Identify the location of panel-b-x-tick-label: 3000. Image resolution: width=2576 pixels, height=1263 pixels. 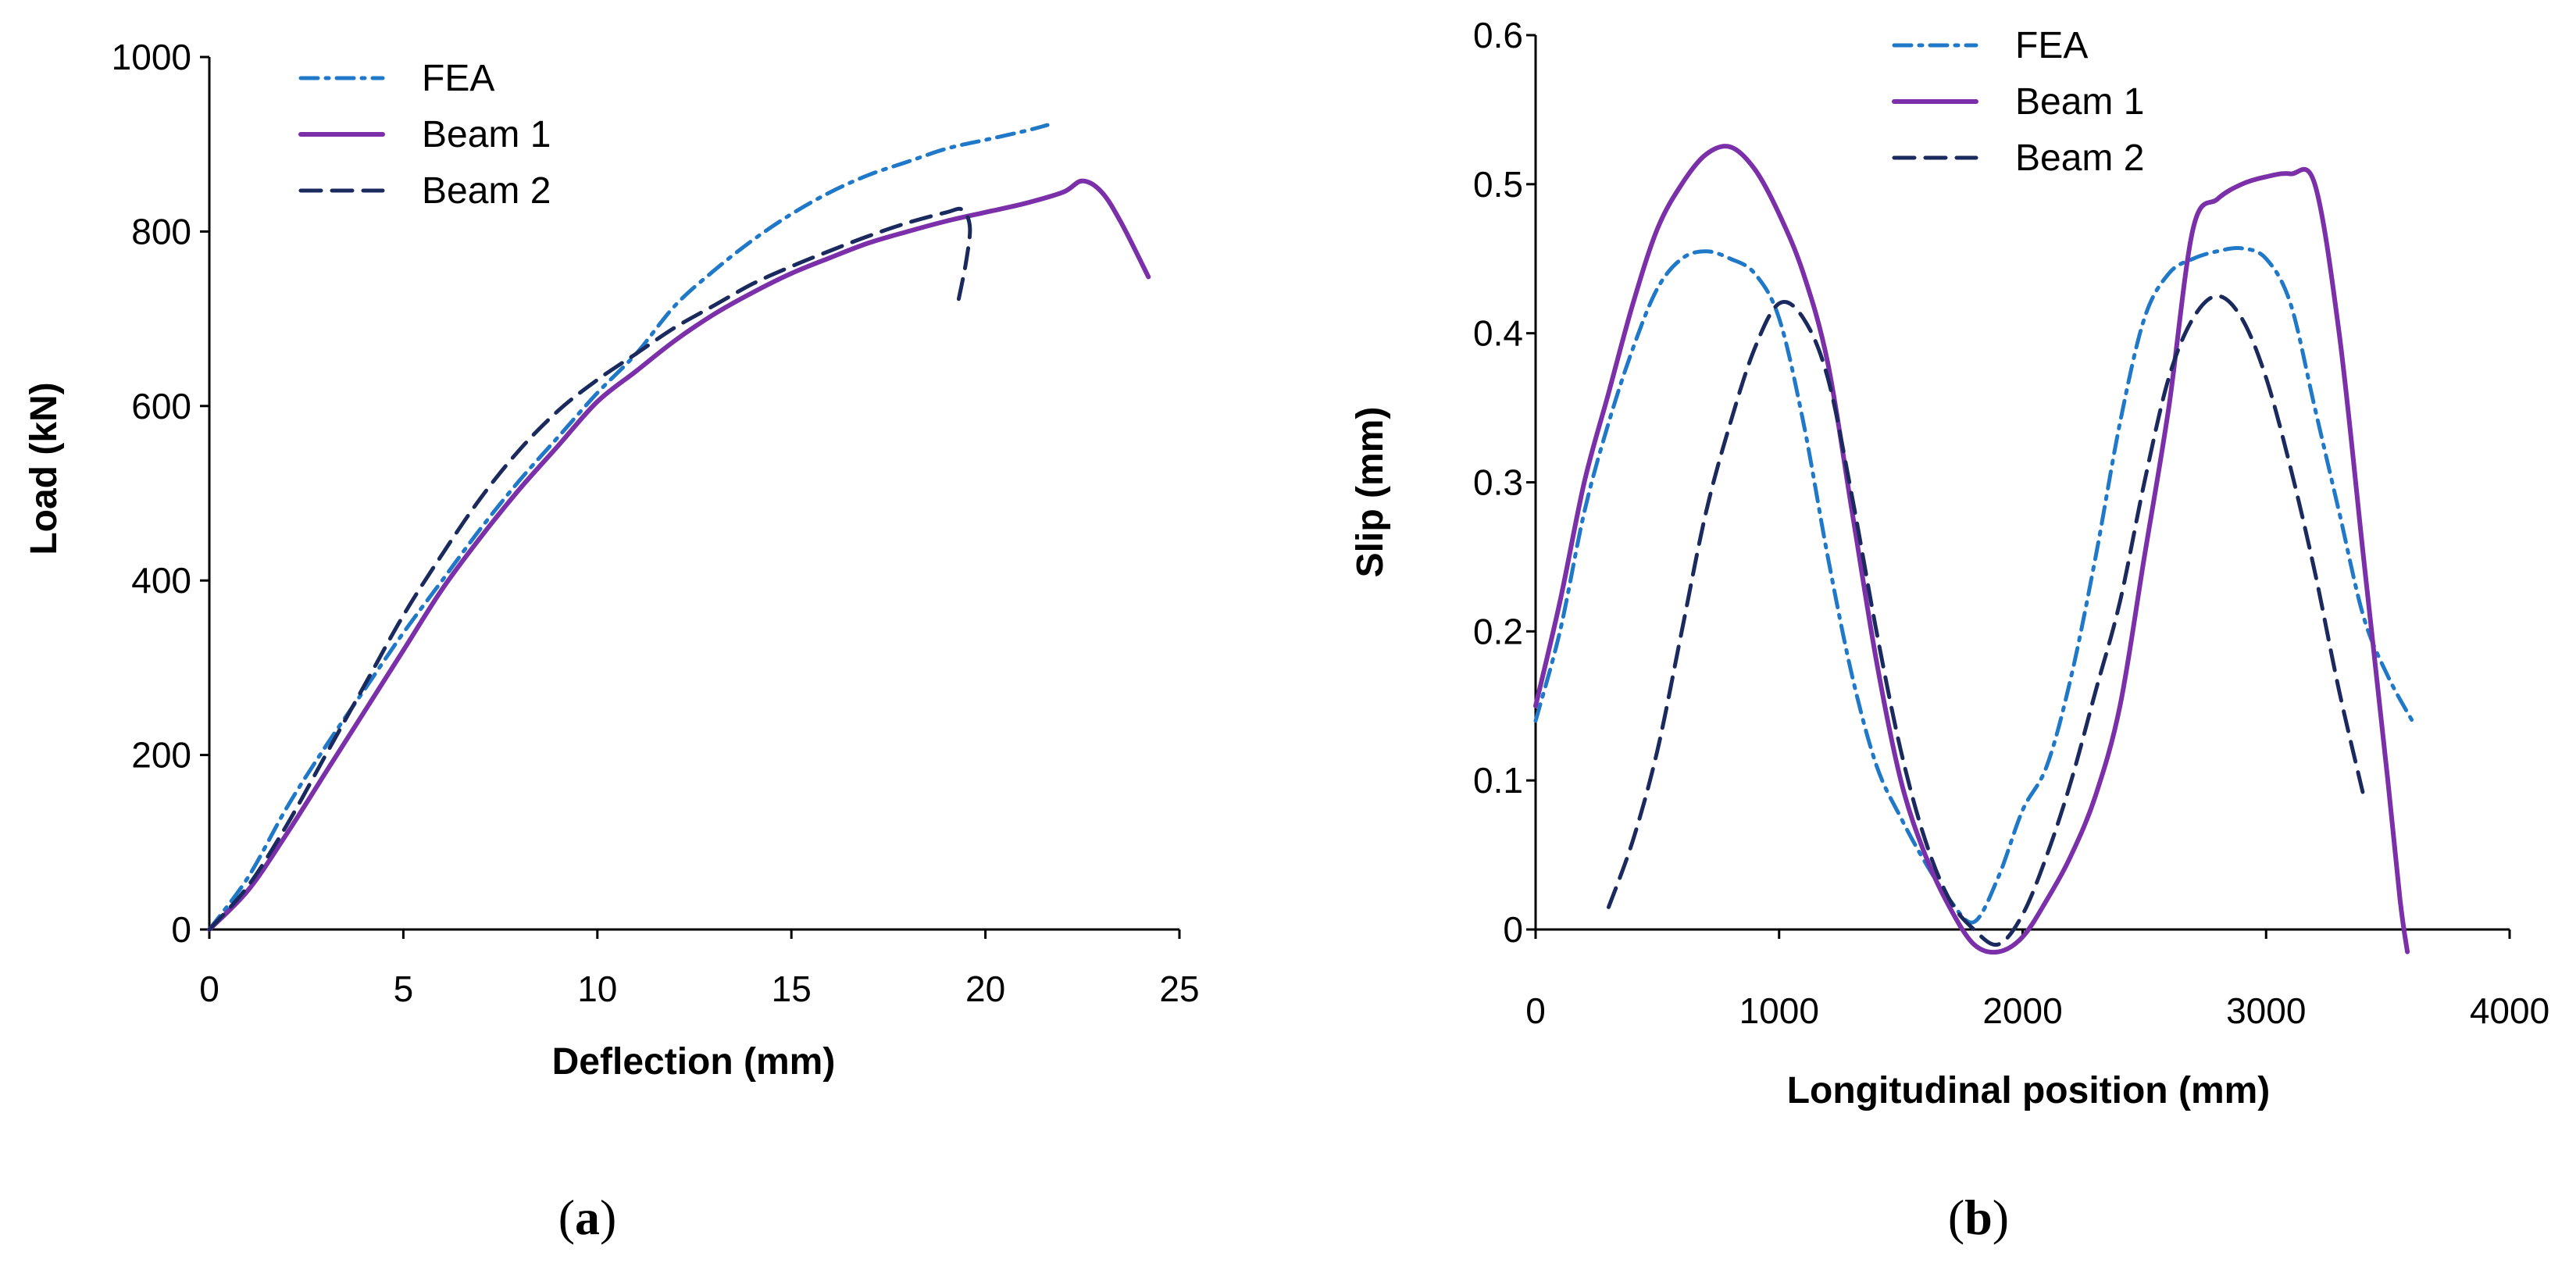
(2266, 1010).